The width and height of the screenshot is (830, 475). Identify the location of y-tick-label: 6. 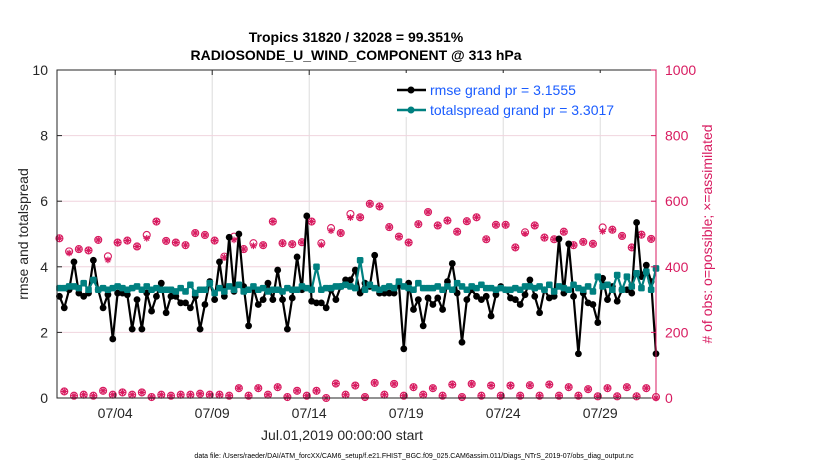
(44, 201).